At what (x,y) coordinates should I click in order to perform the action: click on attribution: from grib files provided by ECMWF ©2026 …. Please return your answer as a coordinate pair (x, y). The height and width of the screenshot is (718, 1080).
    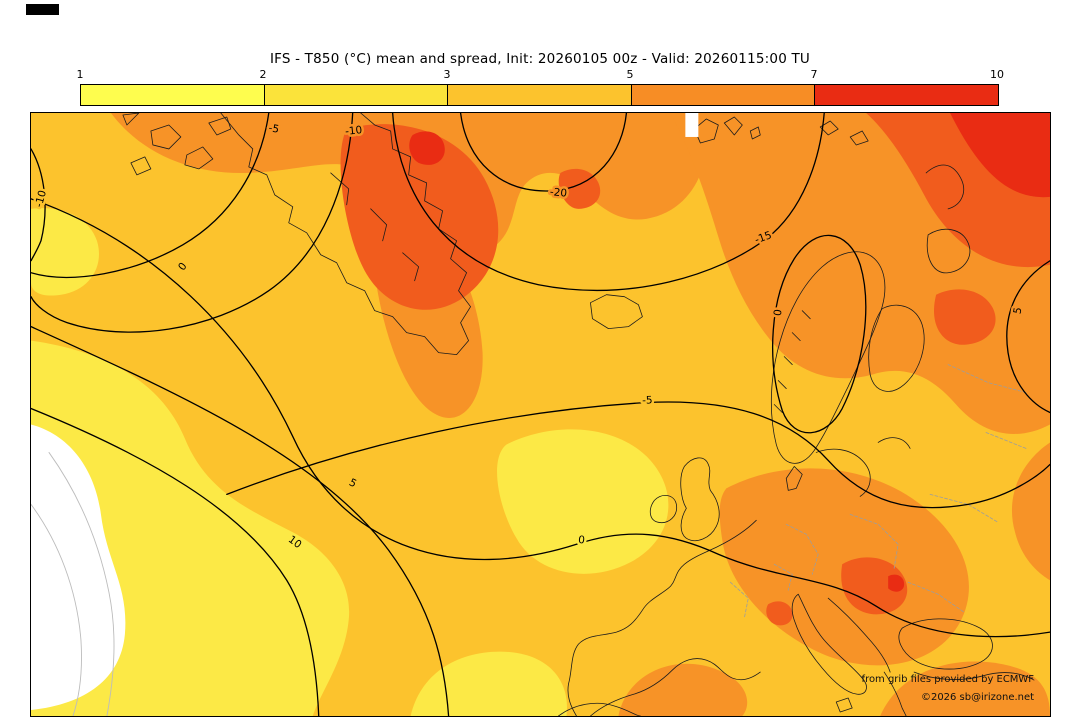
    Looking at the image, I should click on (948, 688).